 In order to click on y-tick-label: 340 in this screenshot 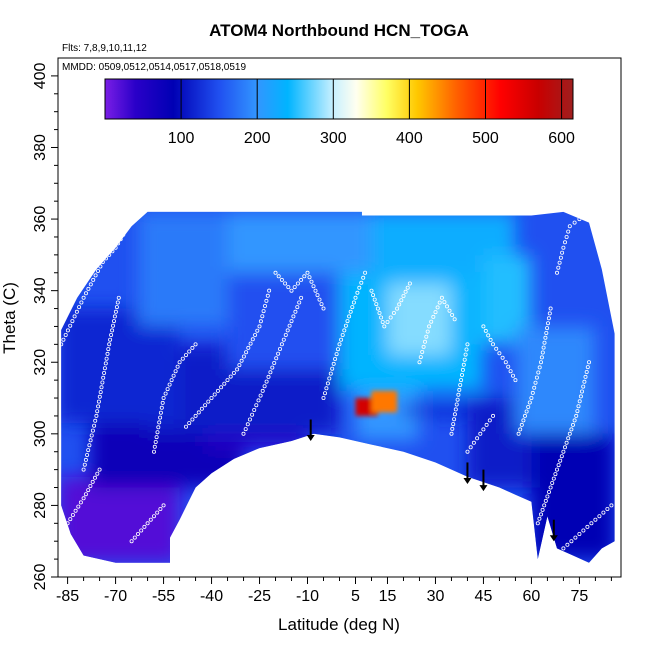, I will do `click(40, 290)`.